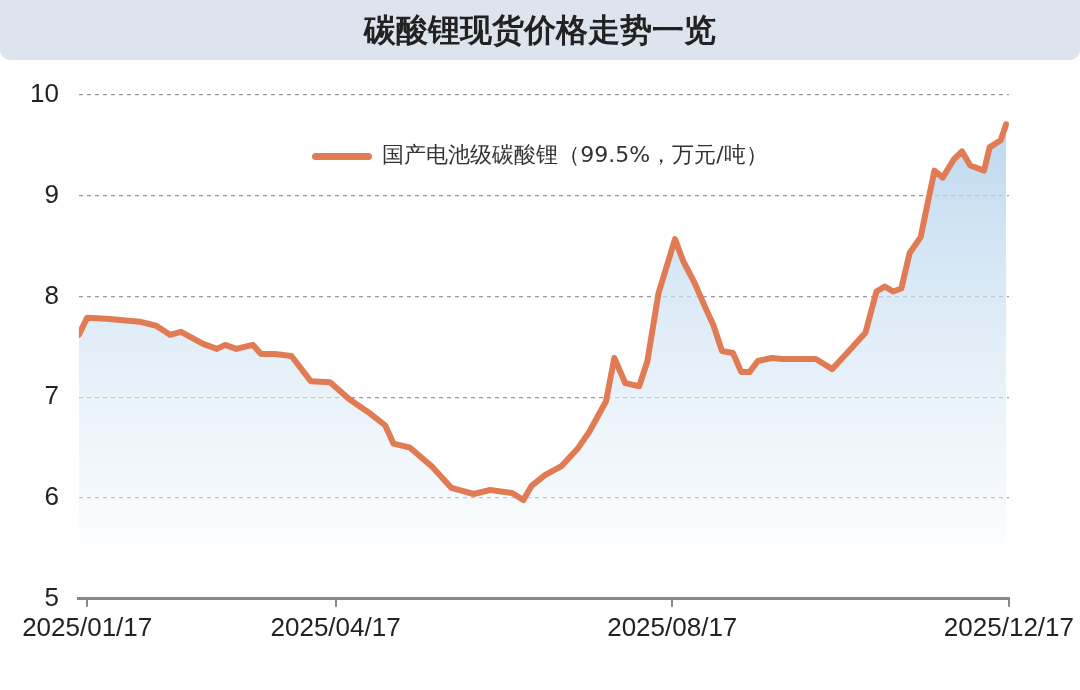  I want to click on x-tick-label: 2025/08/17, so click(672, 626).